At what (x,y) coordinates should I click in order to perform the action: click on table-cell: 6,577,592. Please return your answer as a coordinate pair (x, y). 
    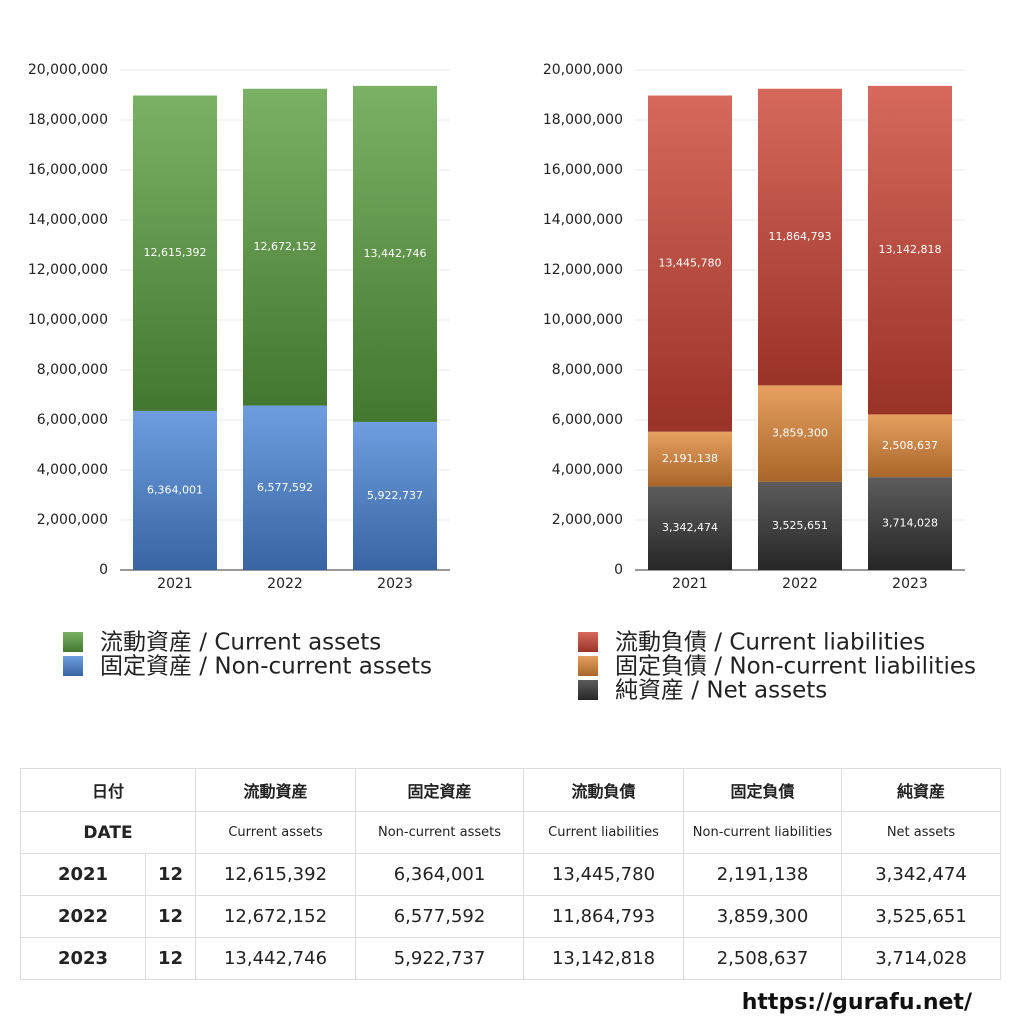
    Looking at the image, I should click on (439, 916).